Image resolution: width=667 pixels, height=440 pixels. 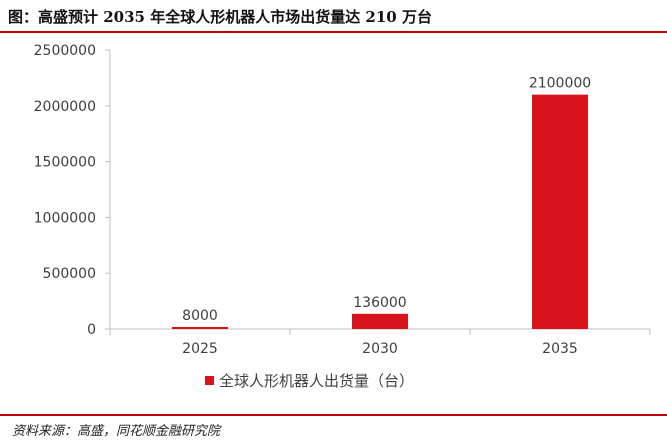 I want to click on data-label-2030: 136000, so click(x=379, y=303).